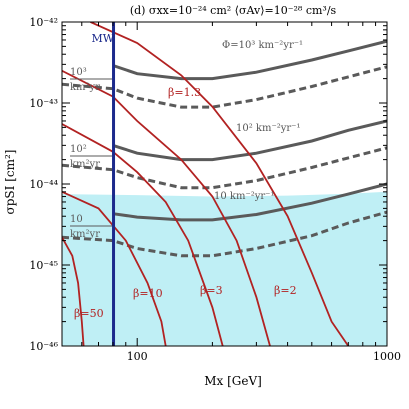 The width and height of the screenshot is (409, 409). What do you see at coordinates (85, 87) in the screenshot?
I see `flux-frac-bottom-0: km²yr` at bounding box center [85, 87].